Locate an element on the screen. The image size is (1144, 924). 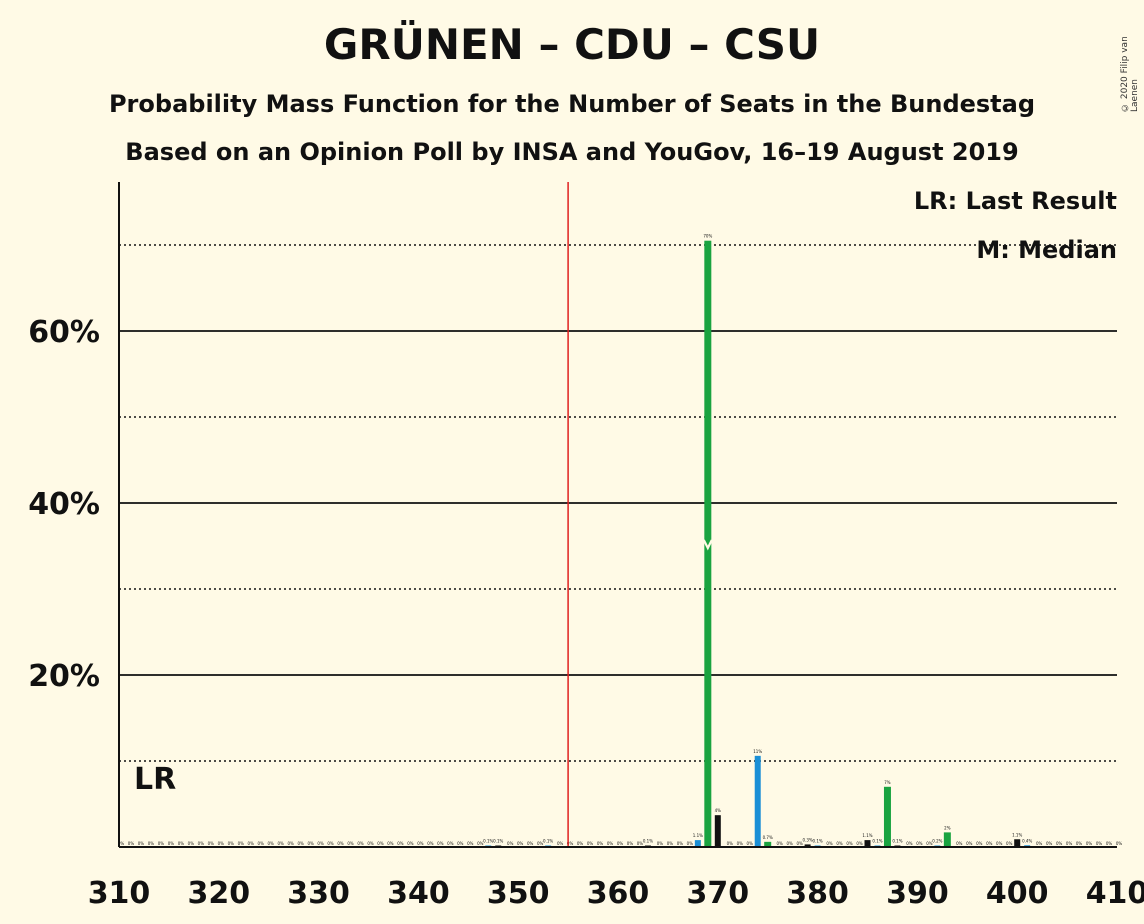
data-label-380: 0.1% is located at coordinates (818, 841).